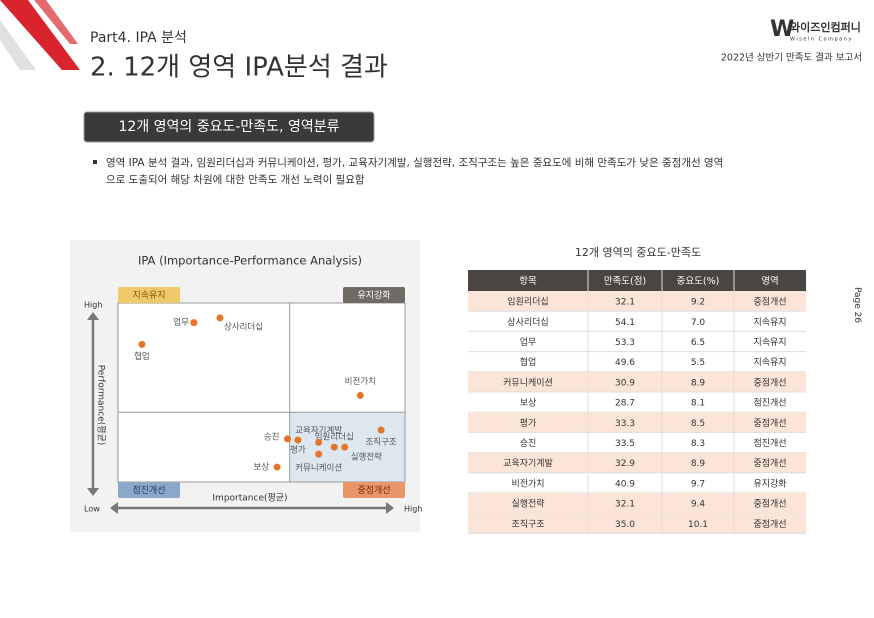 The width and height of the screenshot is (874, 618). What do you see at coordinates (625, 484) in the screenshot?
I see `table-cell: 40.9` at bounding box center [625, 484].